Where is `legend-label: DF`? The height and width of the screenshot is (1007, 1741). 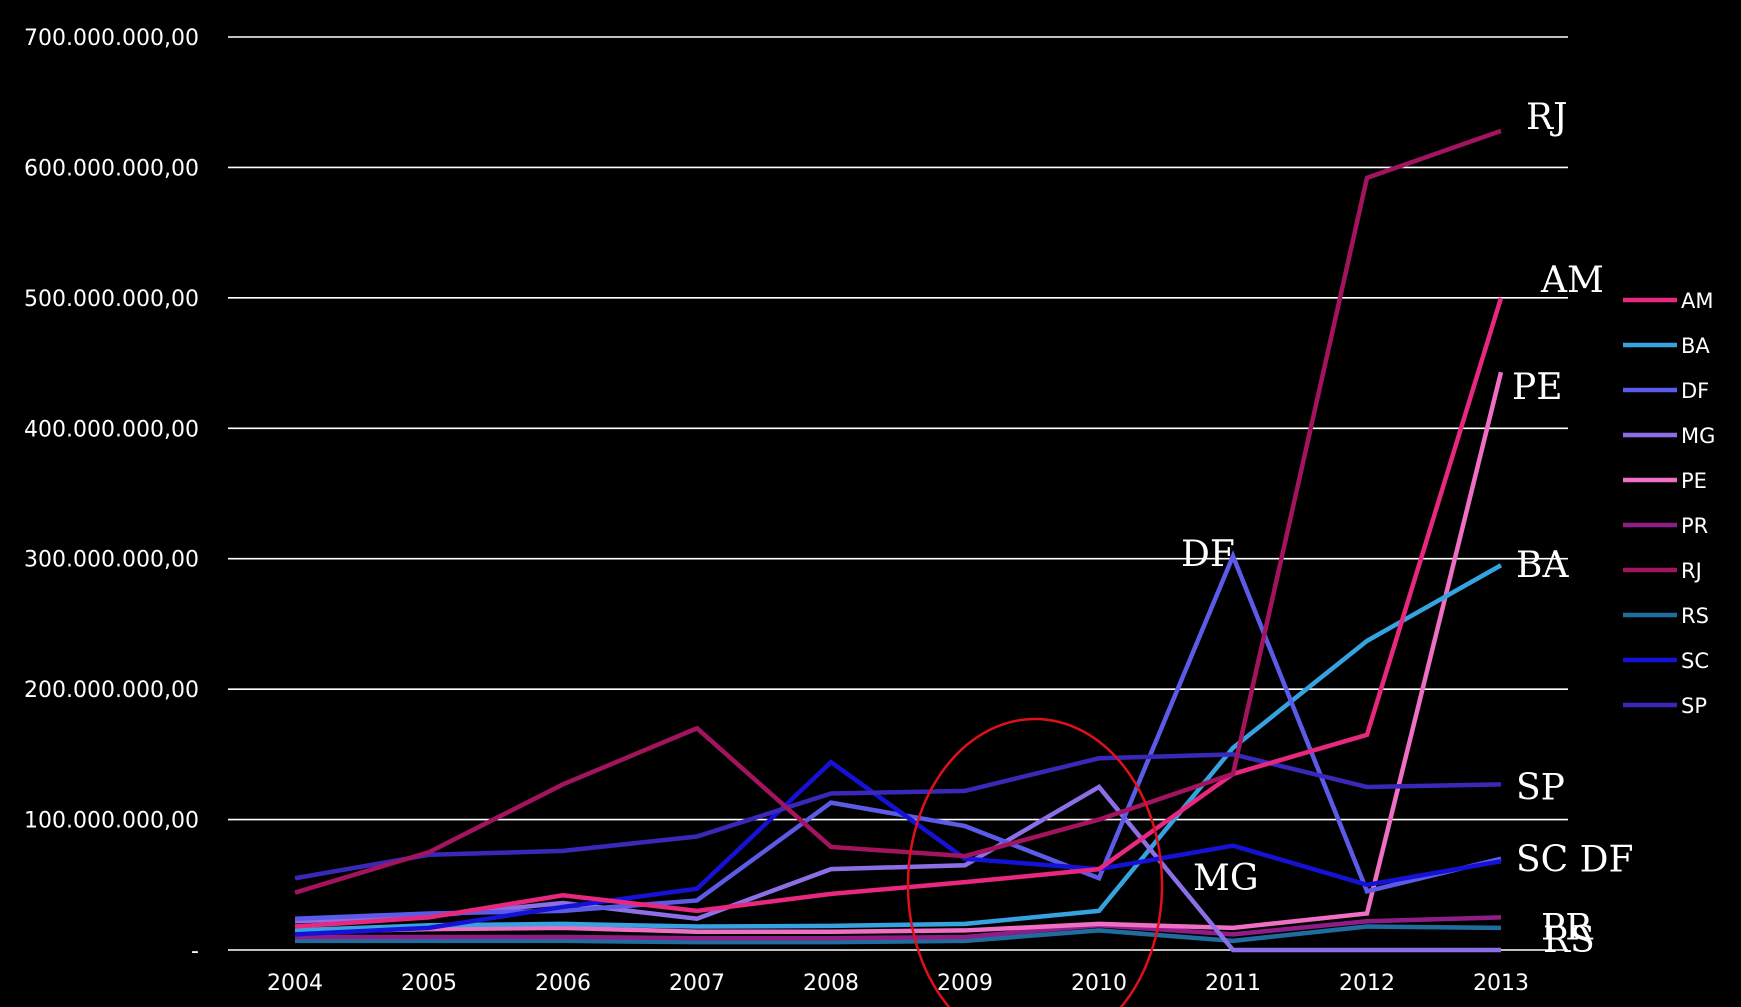 legend-label: DF is located at coordinates (1695, 391).